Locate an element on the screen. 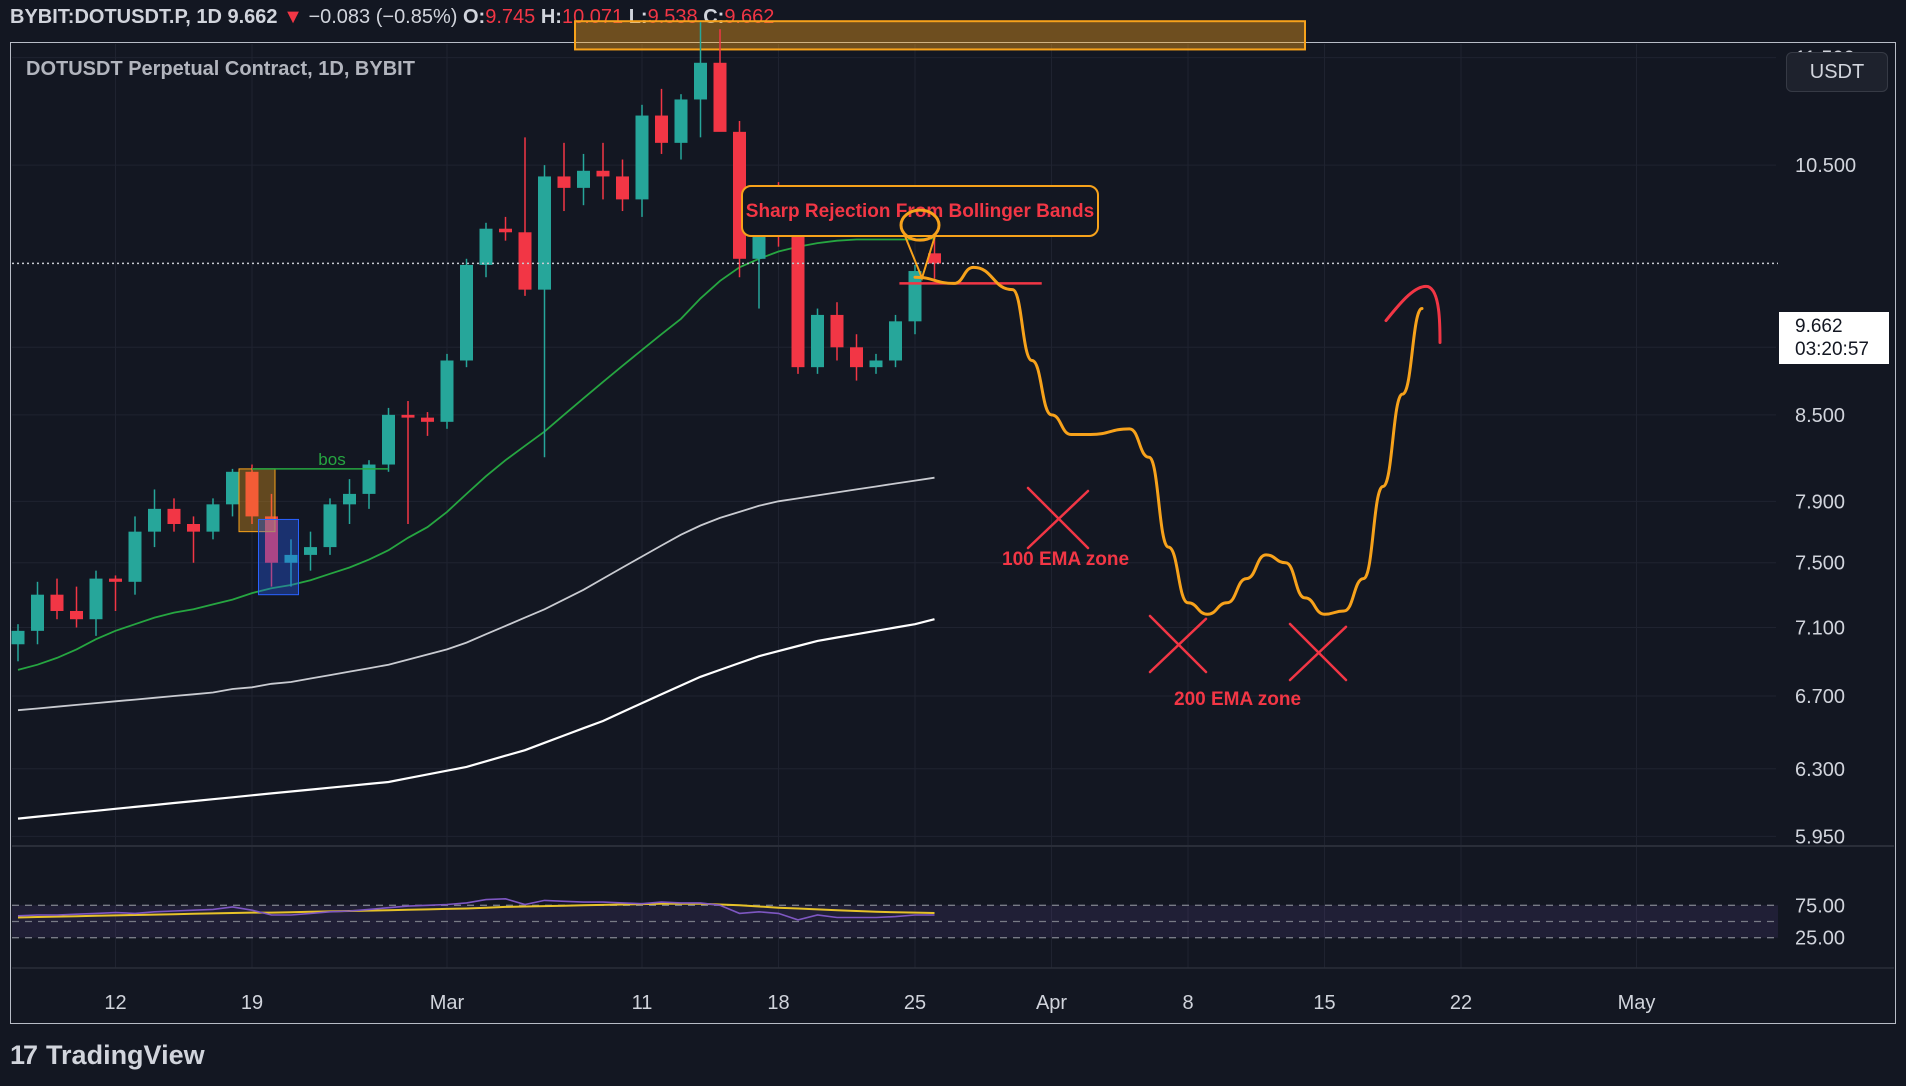 This screenshot has width=1906, height=1086. time-tick-label: 8 is located at coordinates (1187, 1003).